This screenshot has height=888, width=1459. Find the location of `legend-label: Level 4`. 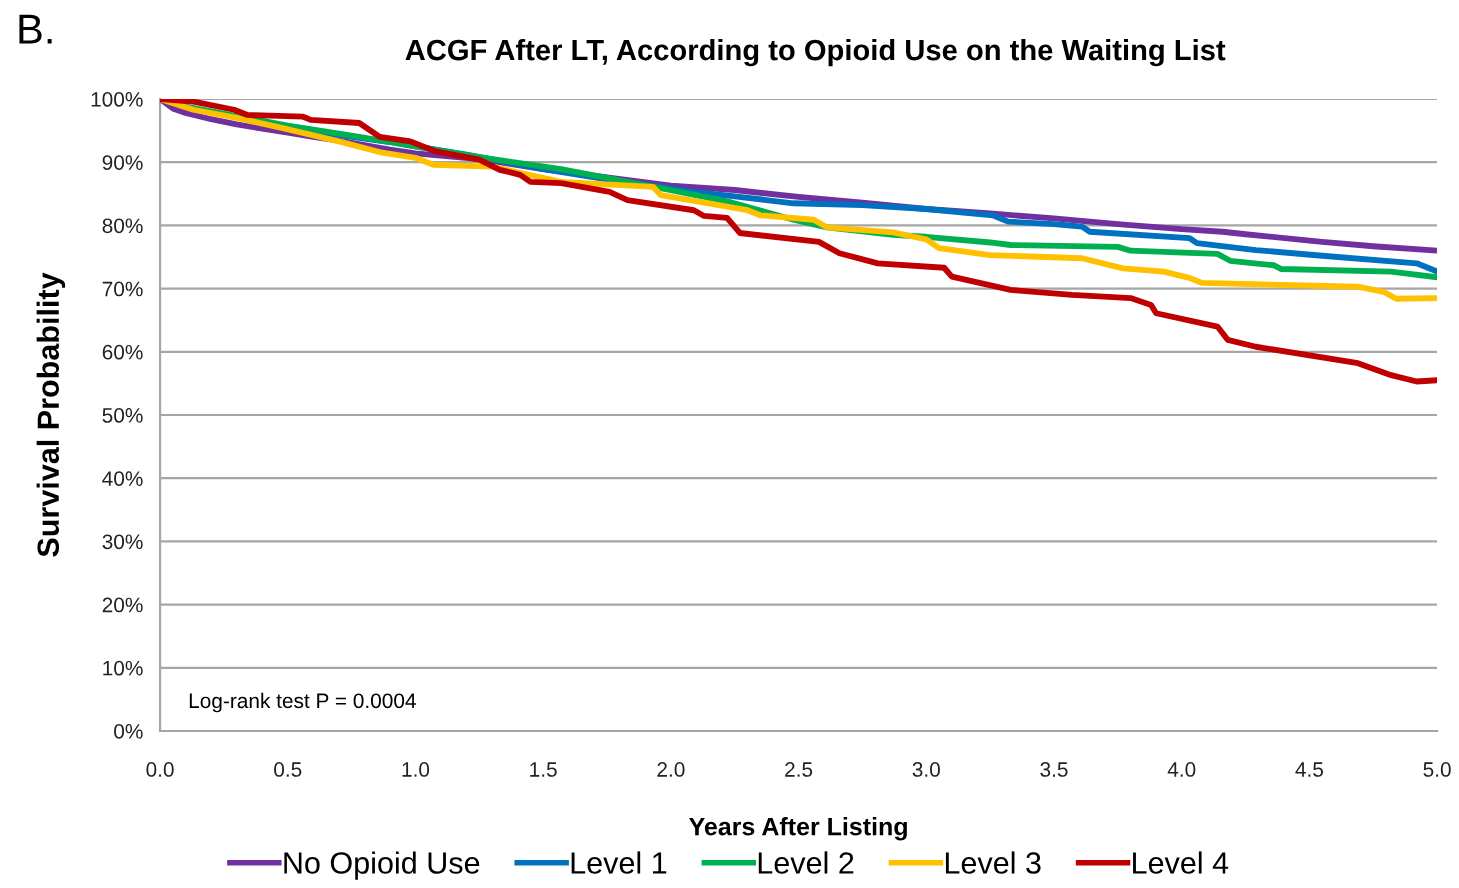

legend-label: Level 4 is located at coordinates (1181, 862).